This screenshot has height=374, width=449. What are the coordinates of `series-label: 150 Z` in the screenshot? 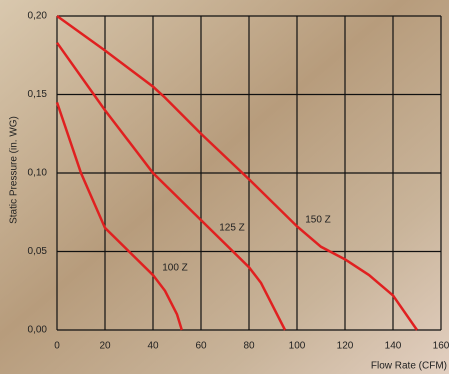 It's located at (318, 220).